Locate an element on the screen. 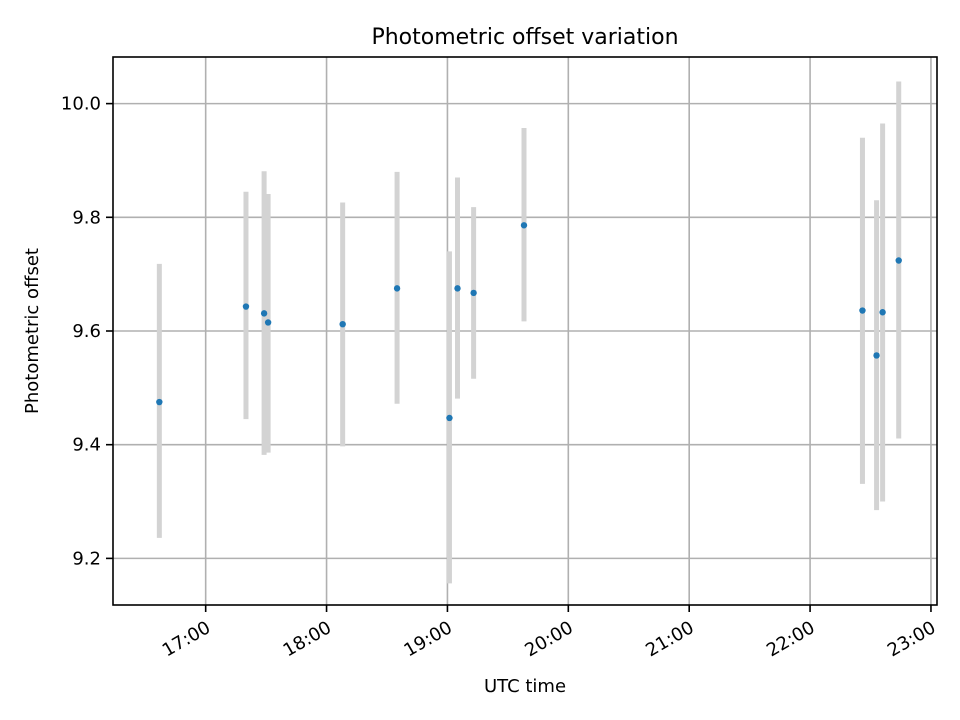  x-axis-ticks: 17:00 18:00 19:00 20:00 21:00 22:00 23:00 is located at coordinates (549, 633).